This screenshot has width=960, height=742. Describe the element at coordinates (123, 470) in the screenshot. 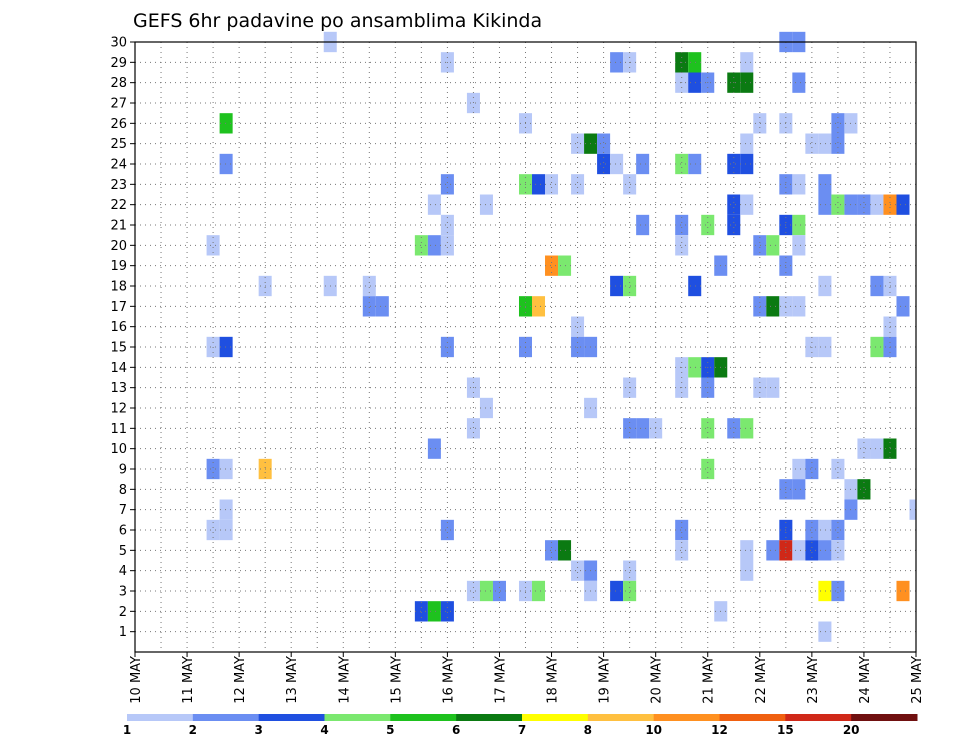

I see `y-tick-label: 9` at that location.